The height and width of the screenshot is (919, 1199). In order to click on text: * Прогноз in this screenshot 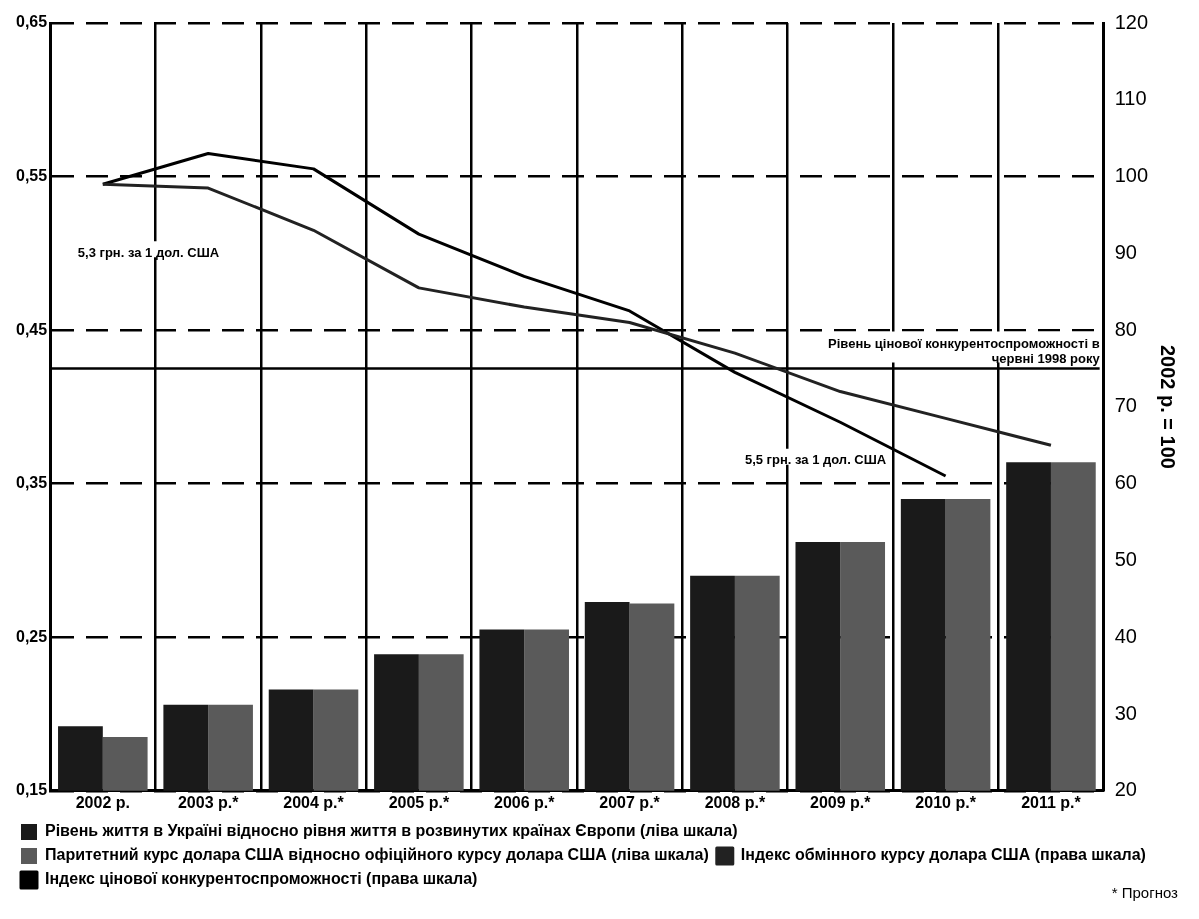, I will do `click(1145, 893)`.